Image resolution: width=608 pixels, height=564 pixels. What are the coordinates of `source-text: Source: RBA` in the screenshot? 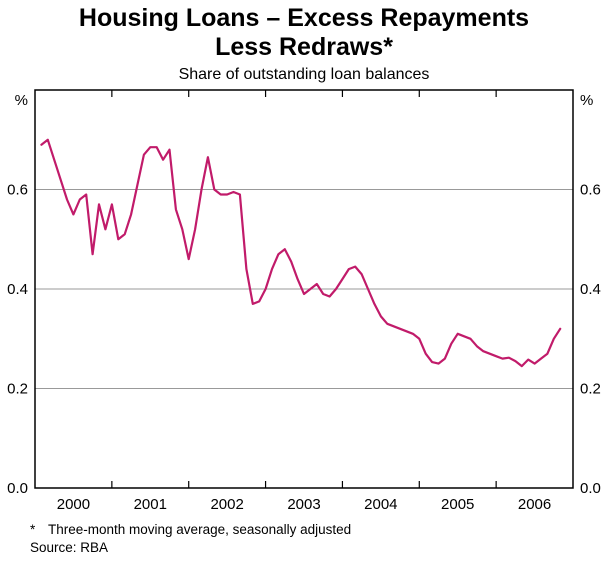 It's located at (69, 547).